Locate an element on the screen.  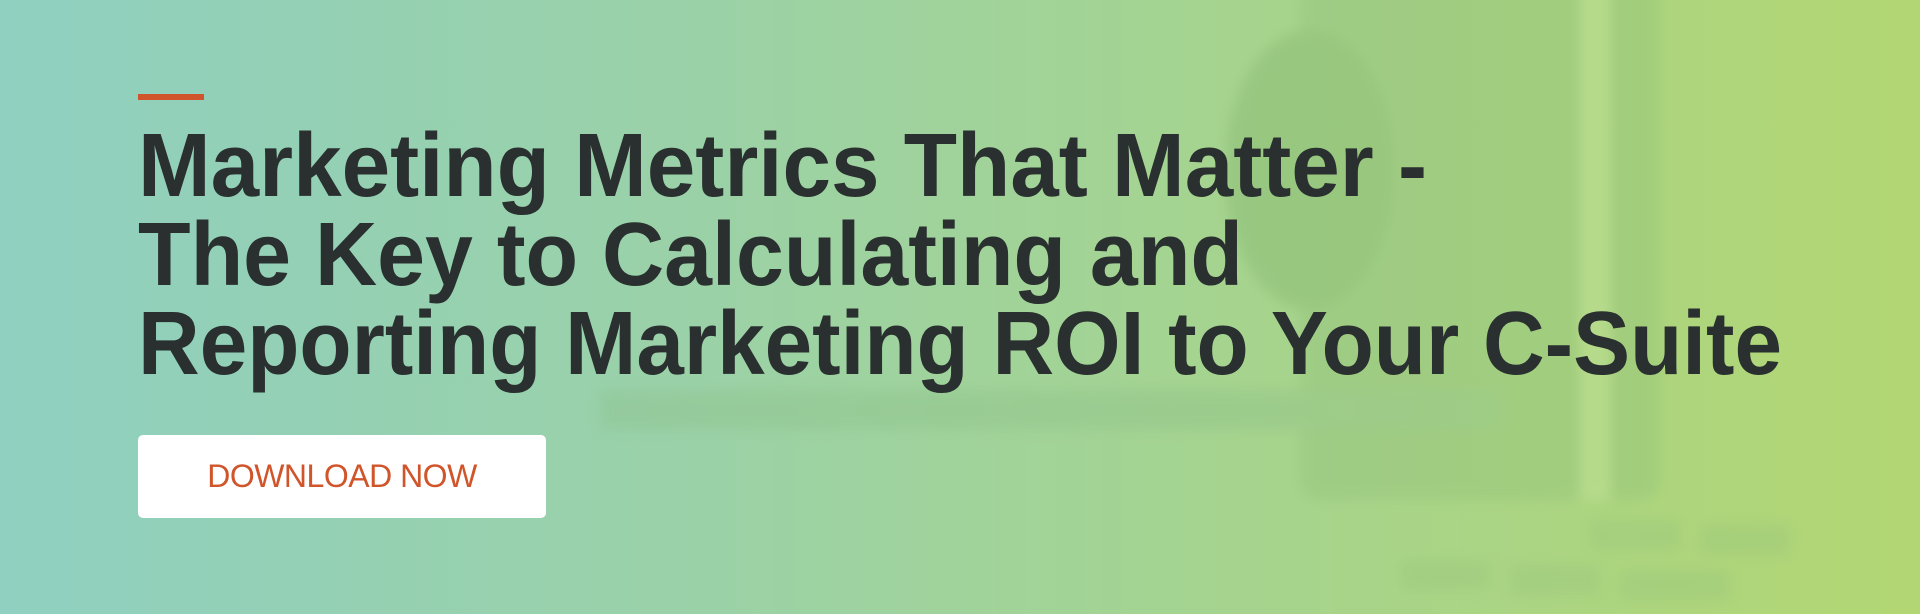
title-line-1: Marketing Metrics That Matter - is located at coordinates (782, 166).